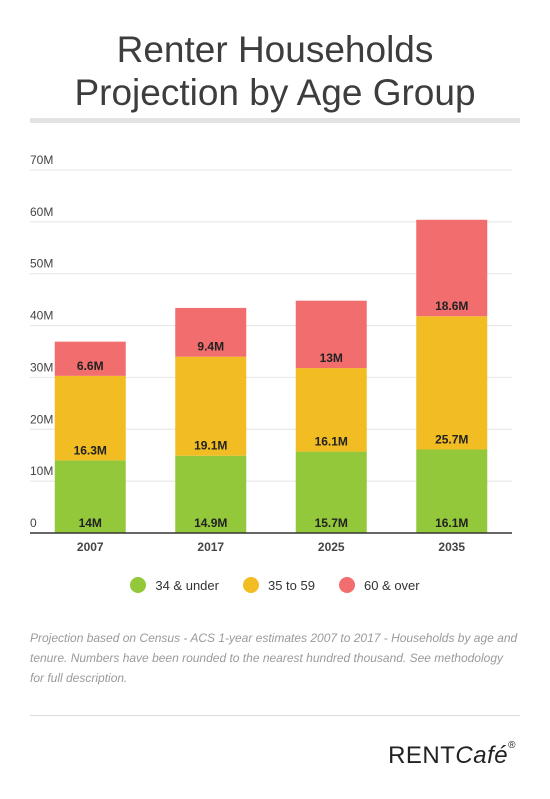  Describe the element at coordinates (187, 585) in the screenshot. I see `legend-label-34-under: 34 & under` at that location.